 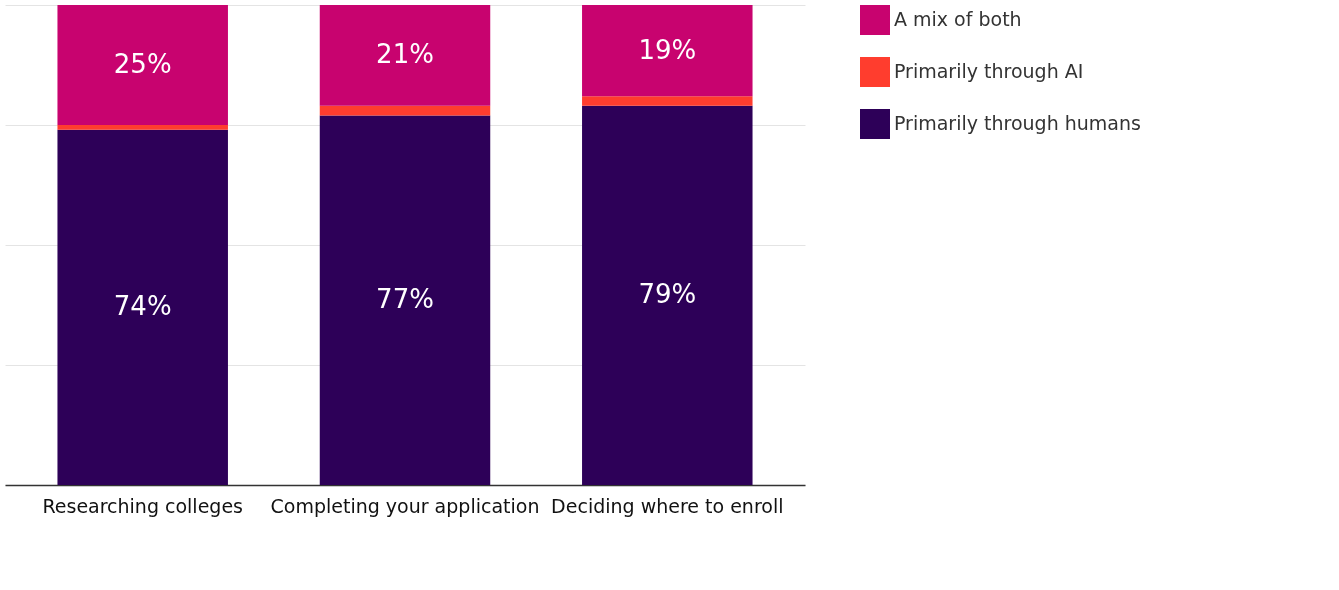 I want to click on data-label: 79%, so click(x=667, y=294).